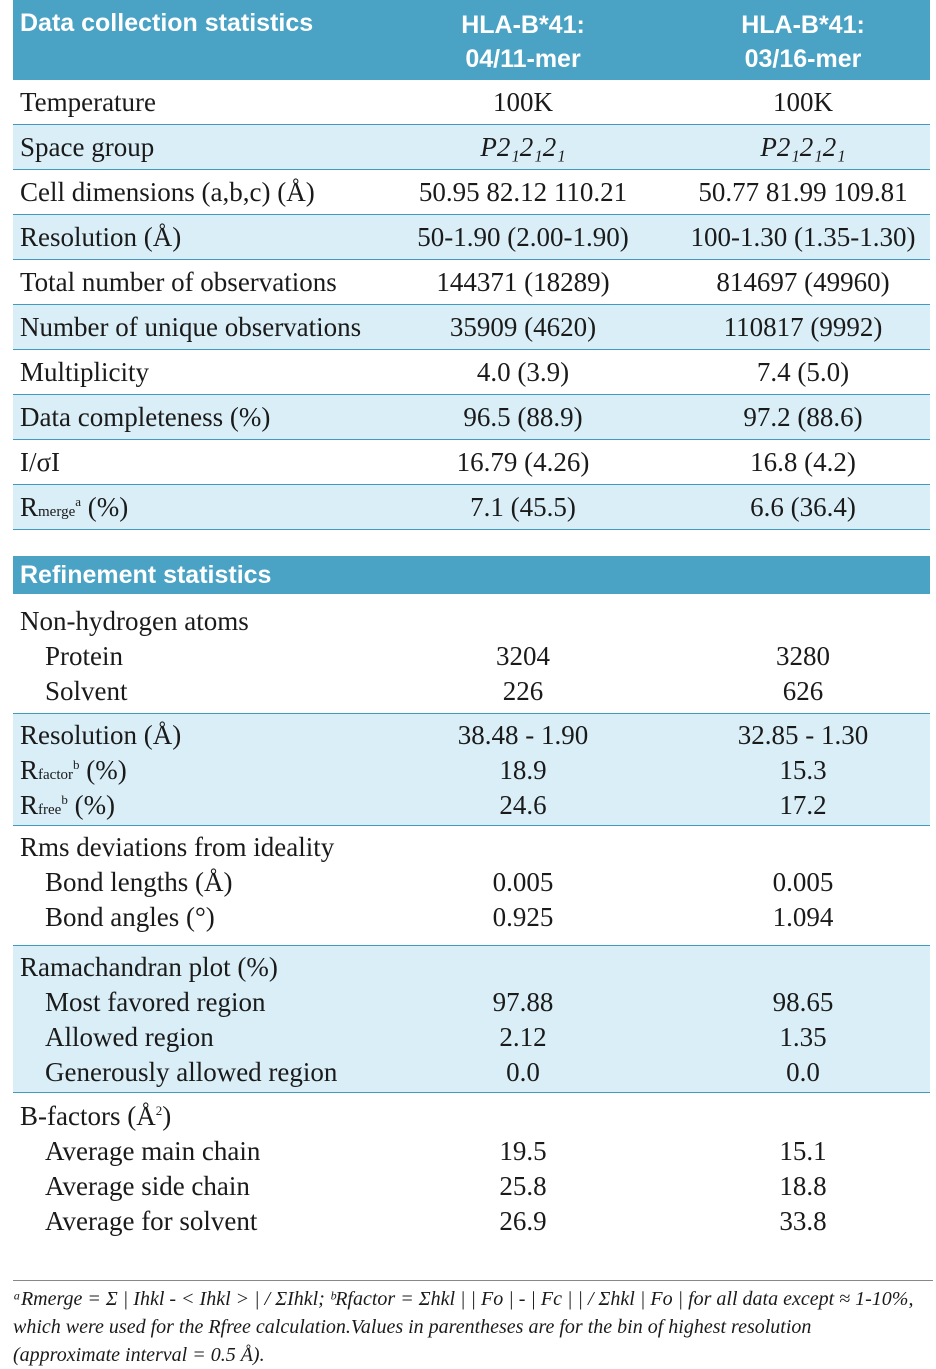  I want to click on rfree-row: Rfreeb (%) 24.6 17.2, so click(423, 805).